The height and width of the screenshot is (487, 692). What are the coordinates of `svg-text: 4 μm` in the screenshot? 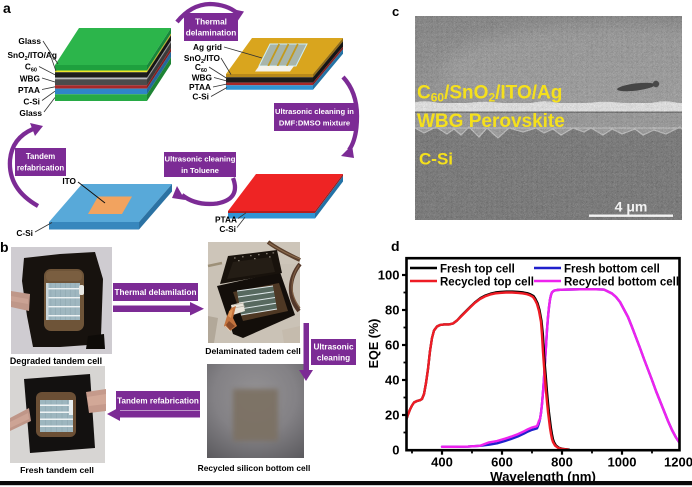 It's located at (631, 207).